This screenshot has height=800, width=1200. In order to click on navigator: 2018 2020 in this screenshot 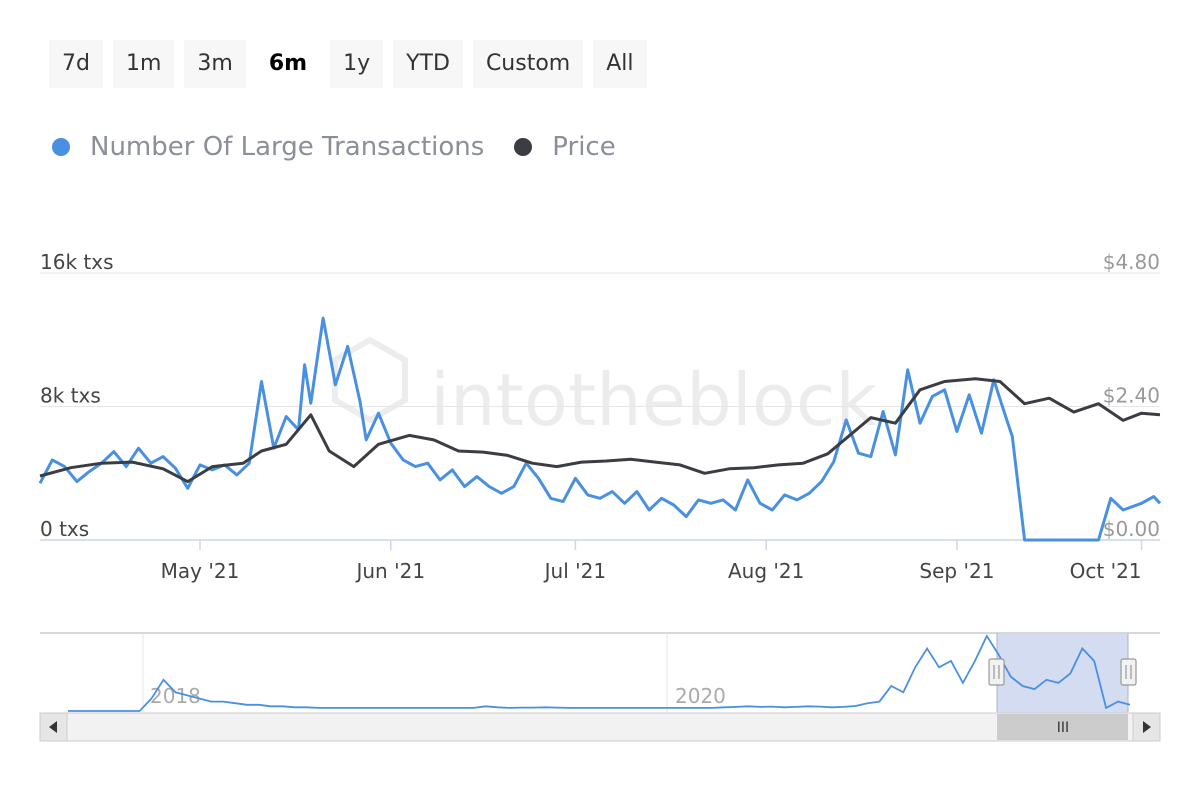, I will do `click(600, 672)`.